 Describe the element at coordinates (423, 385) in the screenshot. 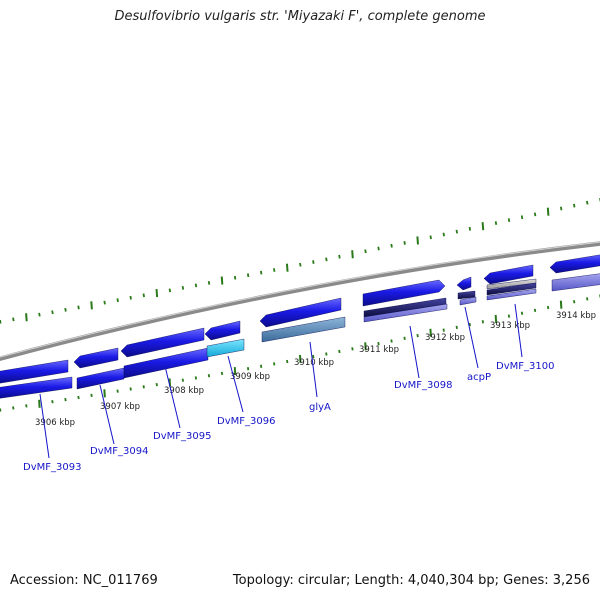

I see `gene-label-dvmf-3098: DvMF_3098` at that location.